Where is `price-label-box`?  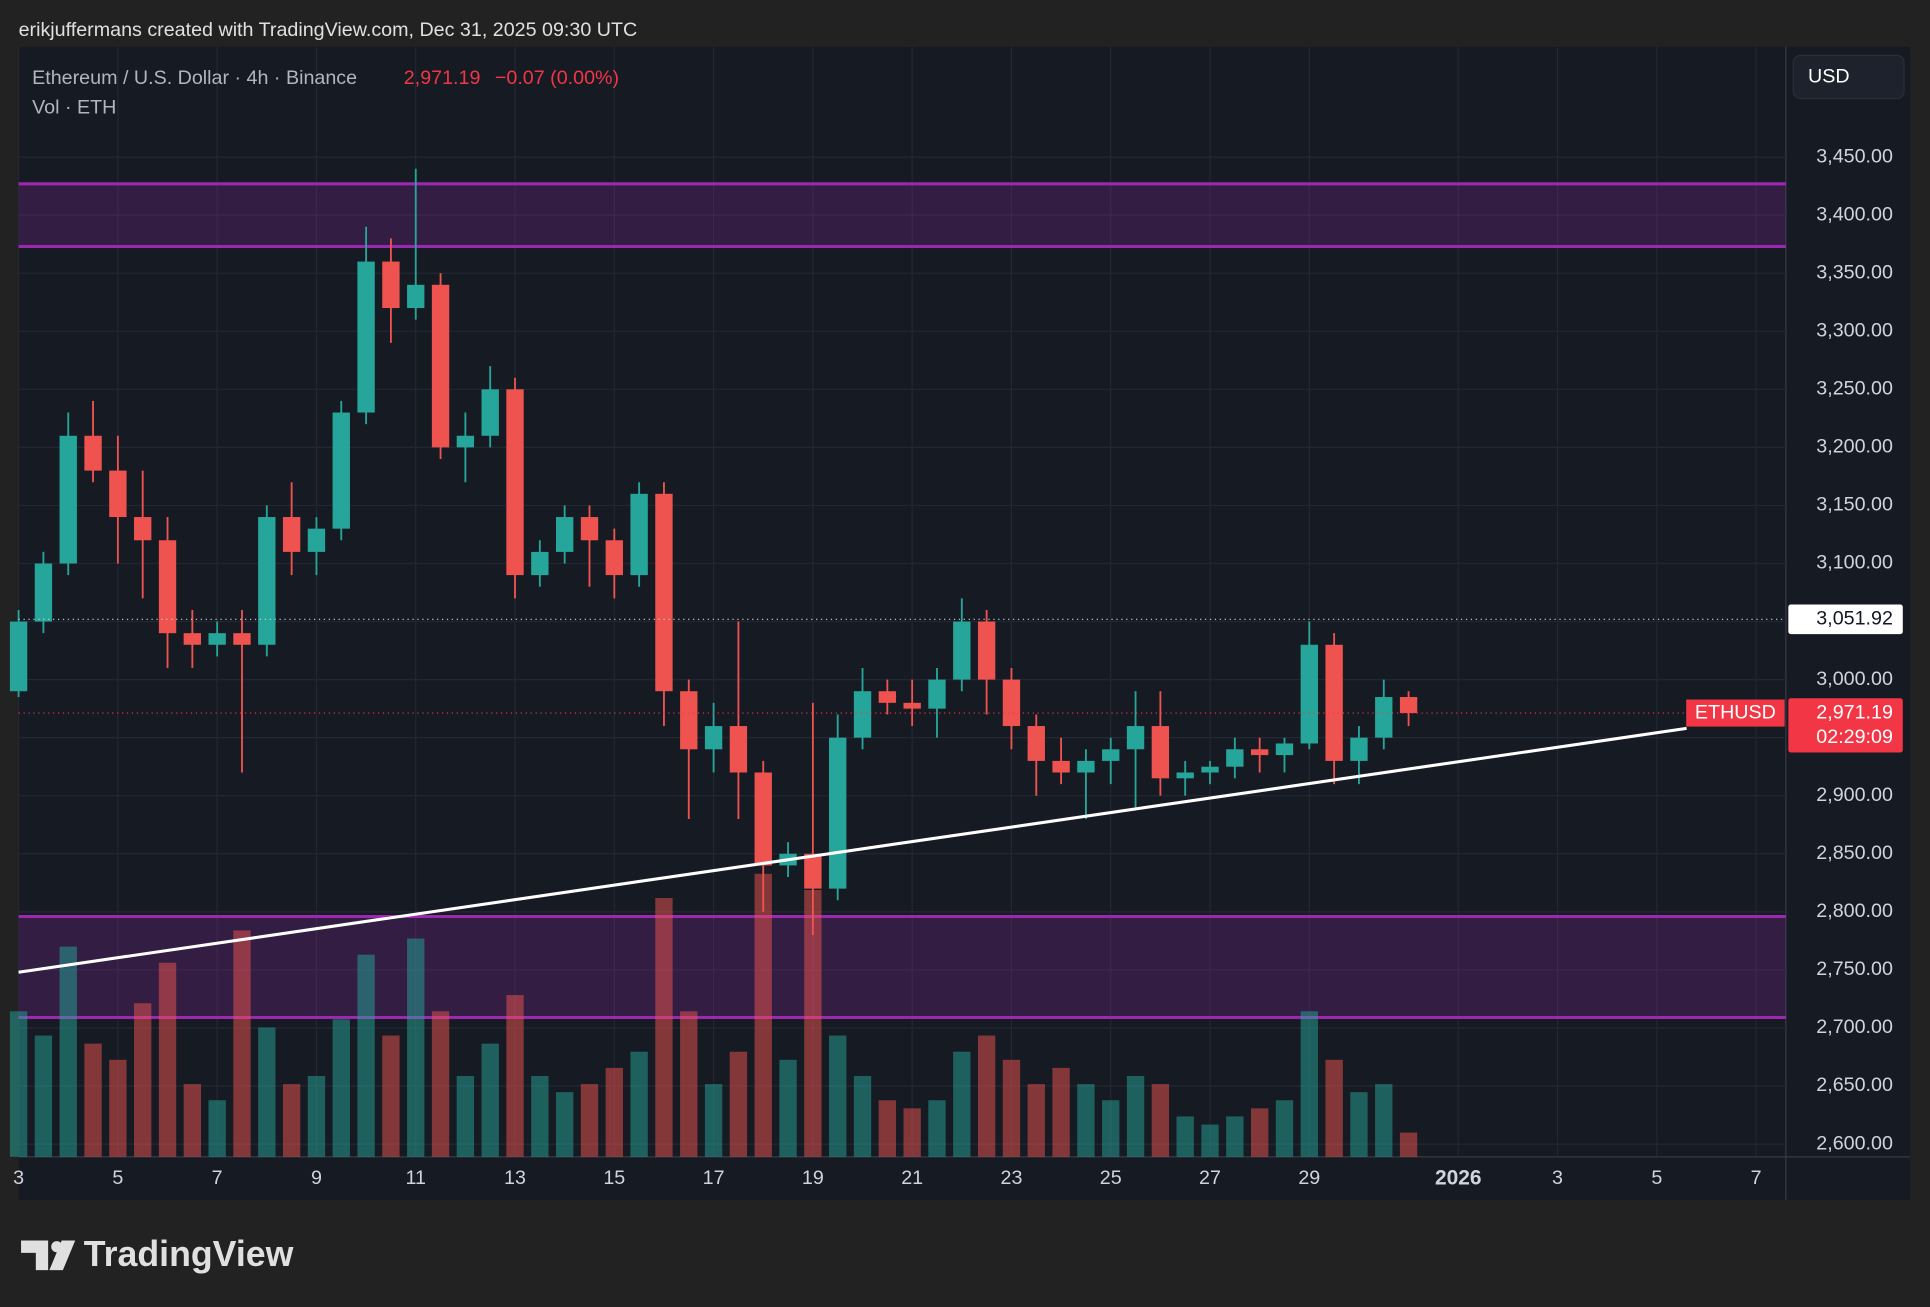 price-label-box is located at coordinates (1845, 725).